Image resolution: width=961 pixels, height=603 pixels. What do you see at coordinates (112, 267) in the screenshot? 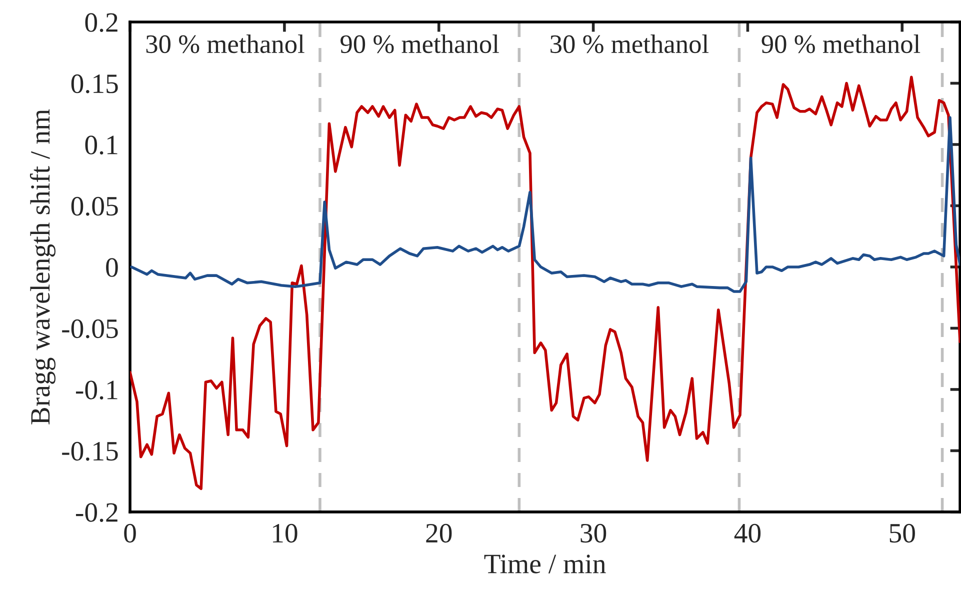
I see `y-tick-label: 0` at bounding box center [112, 267].